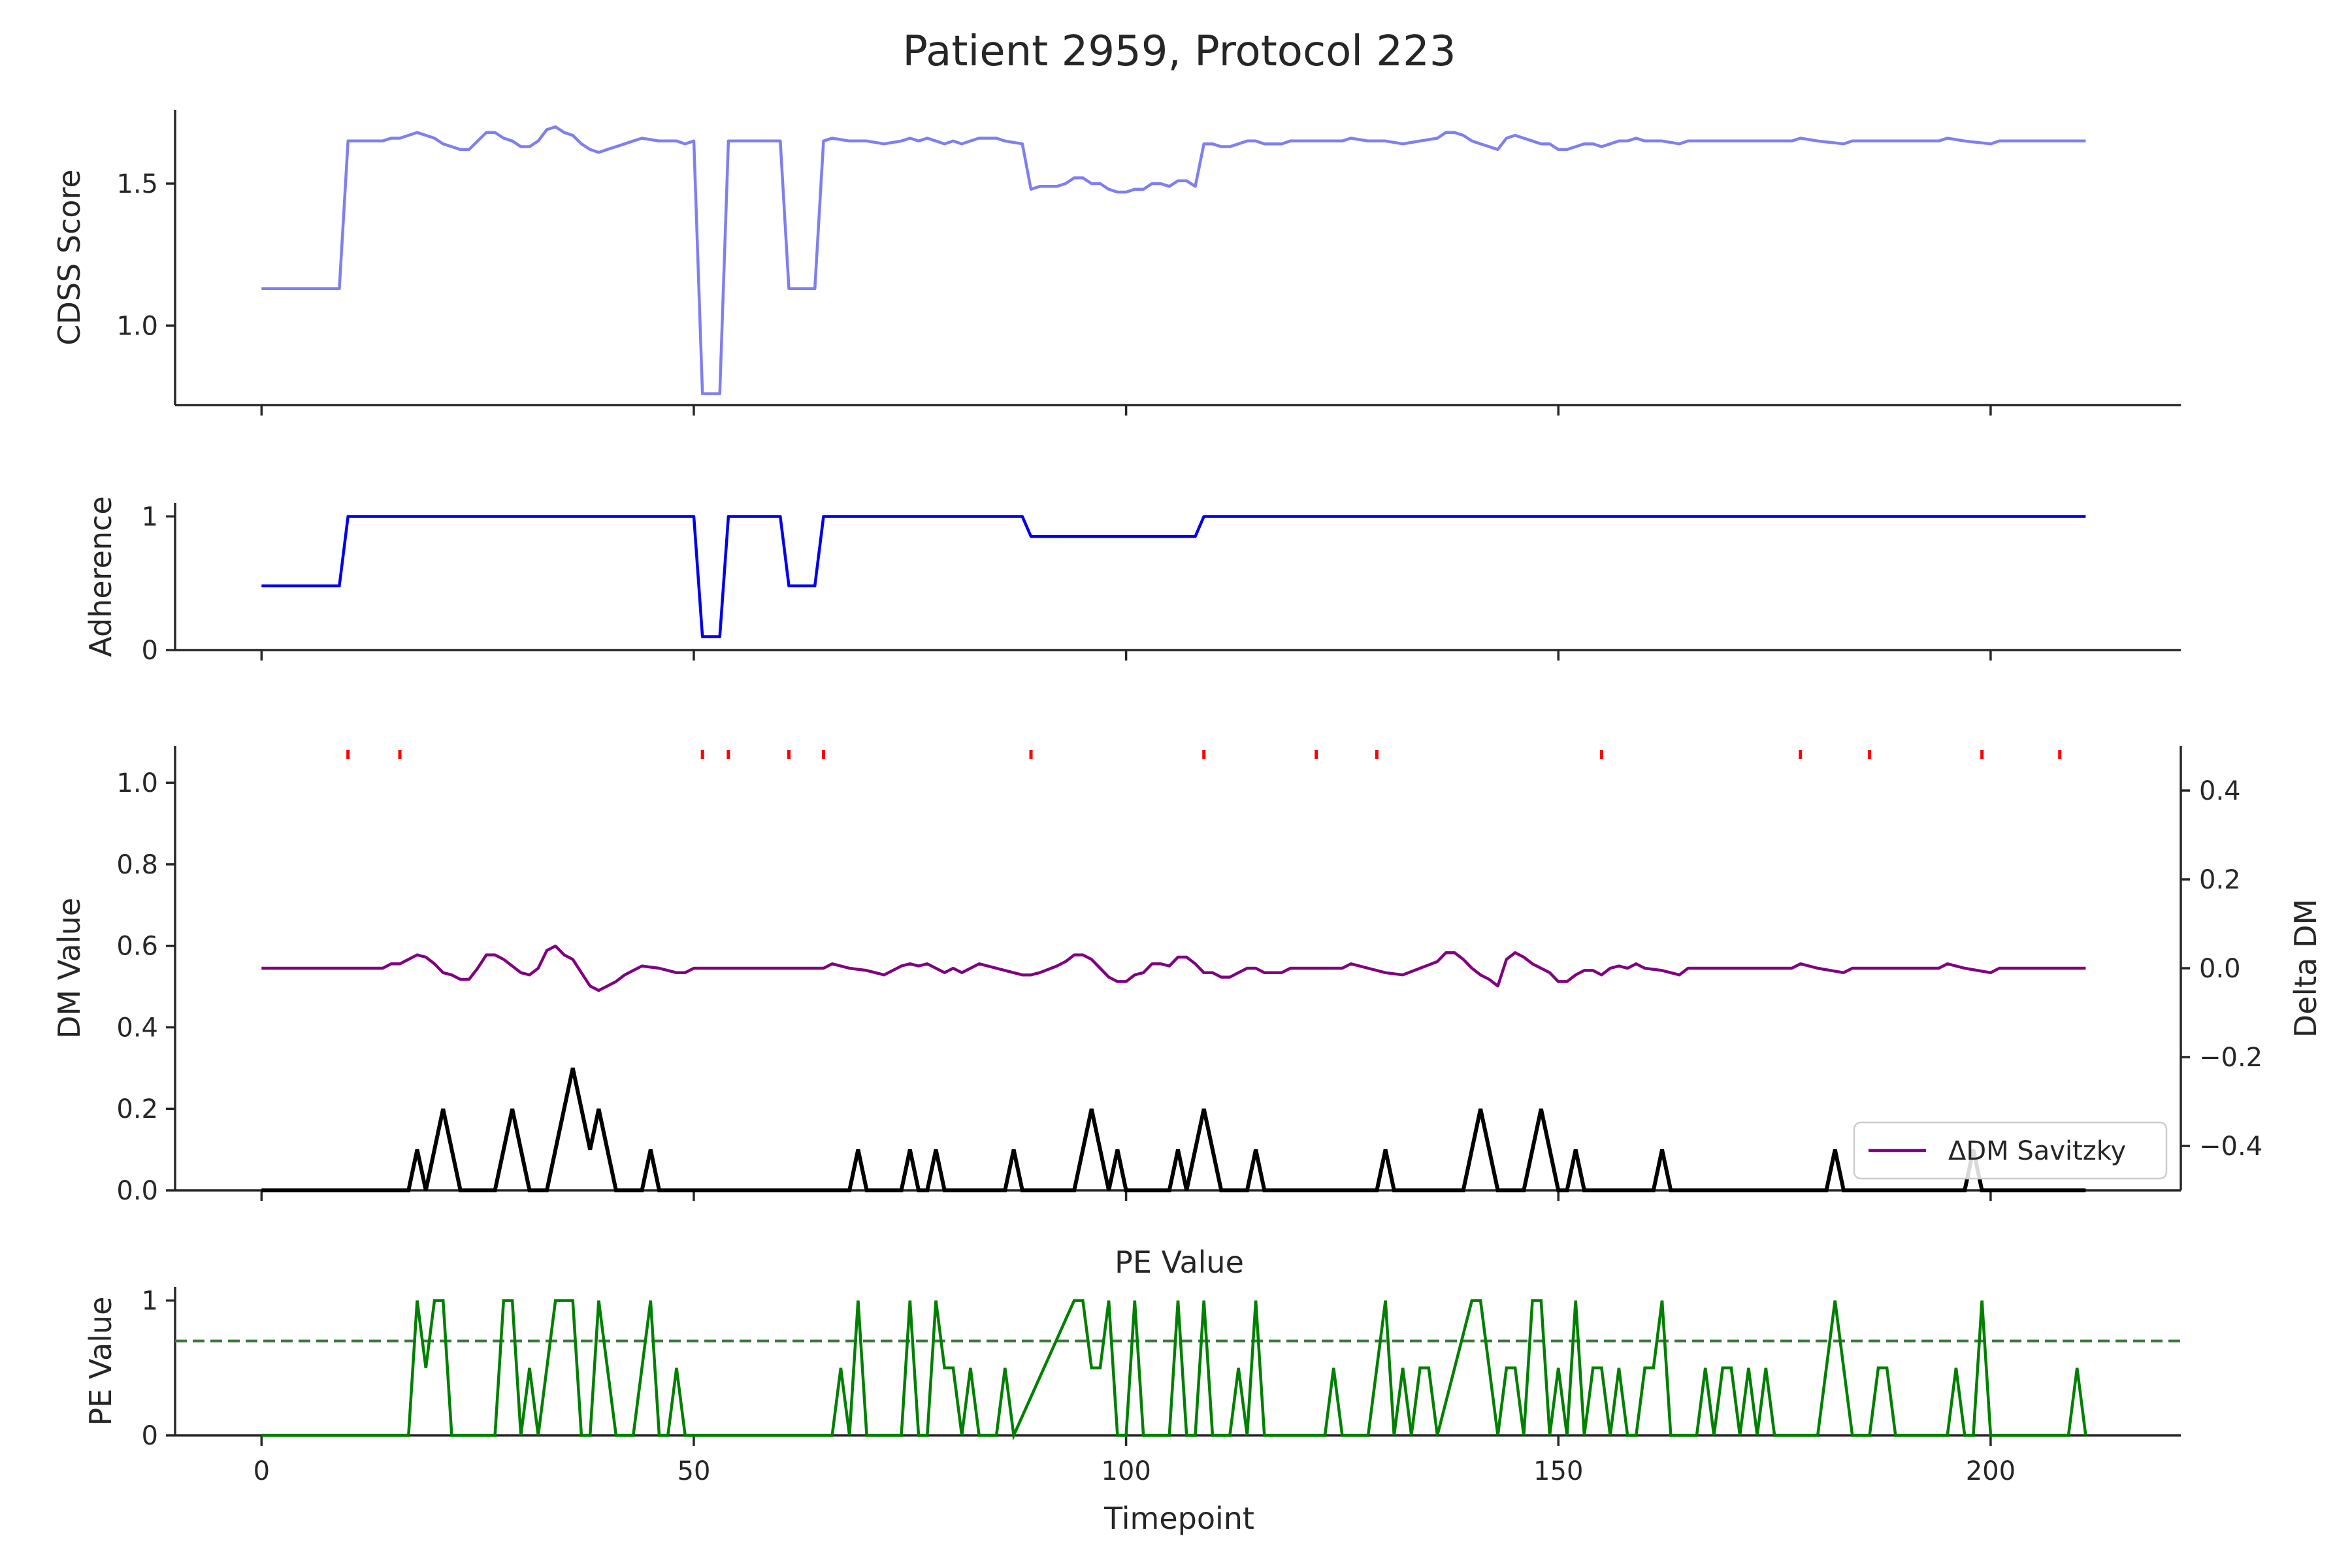 The width and height of the screenshot is (2352, 1568). I want to click on dm-y-axis-label: DM Value, so click(69, 968).